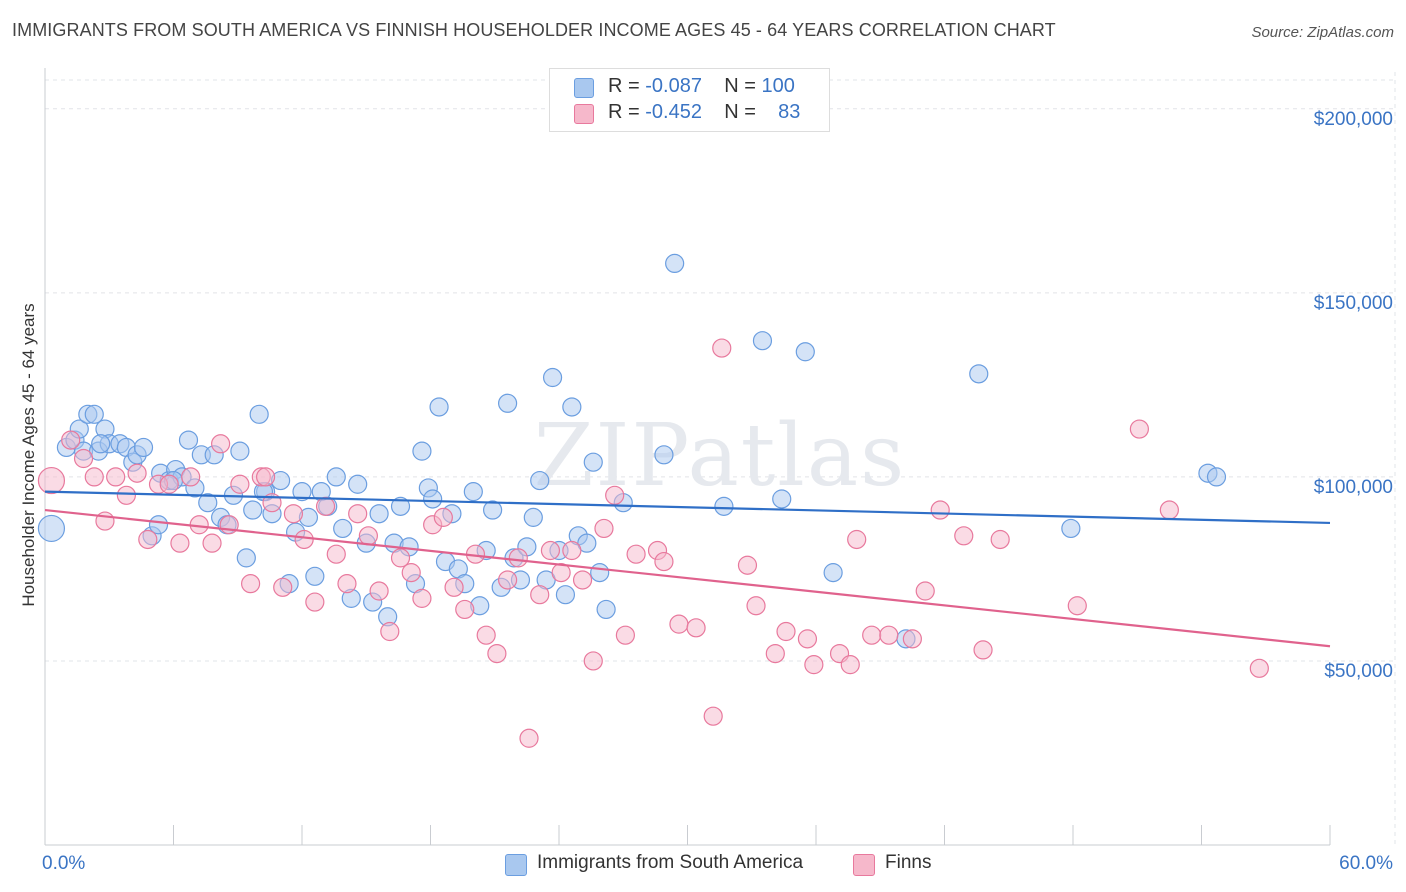 The width and height of the screenshot is (1406, 892). What do you see at coordinates (864, 865) in the screenshot?
I see `bottom-swatch-pink` at bounding box center [864, 865].